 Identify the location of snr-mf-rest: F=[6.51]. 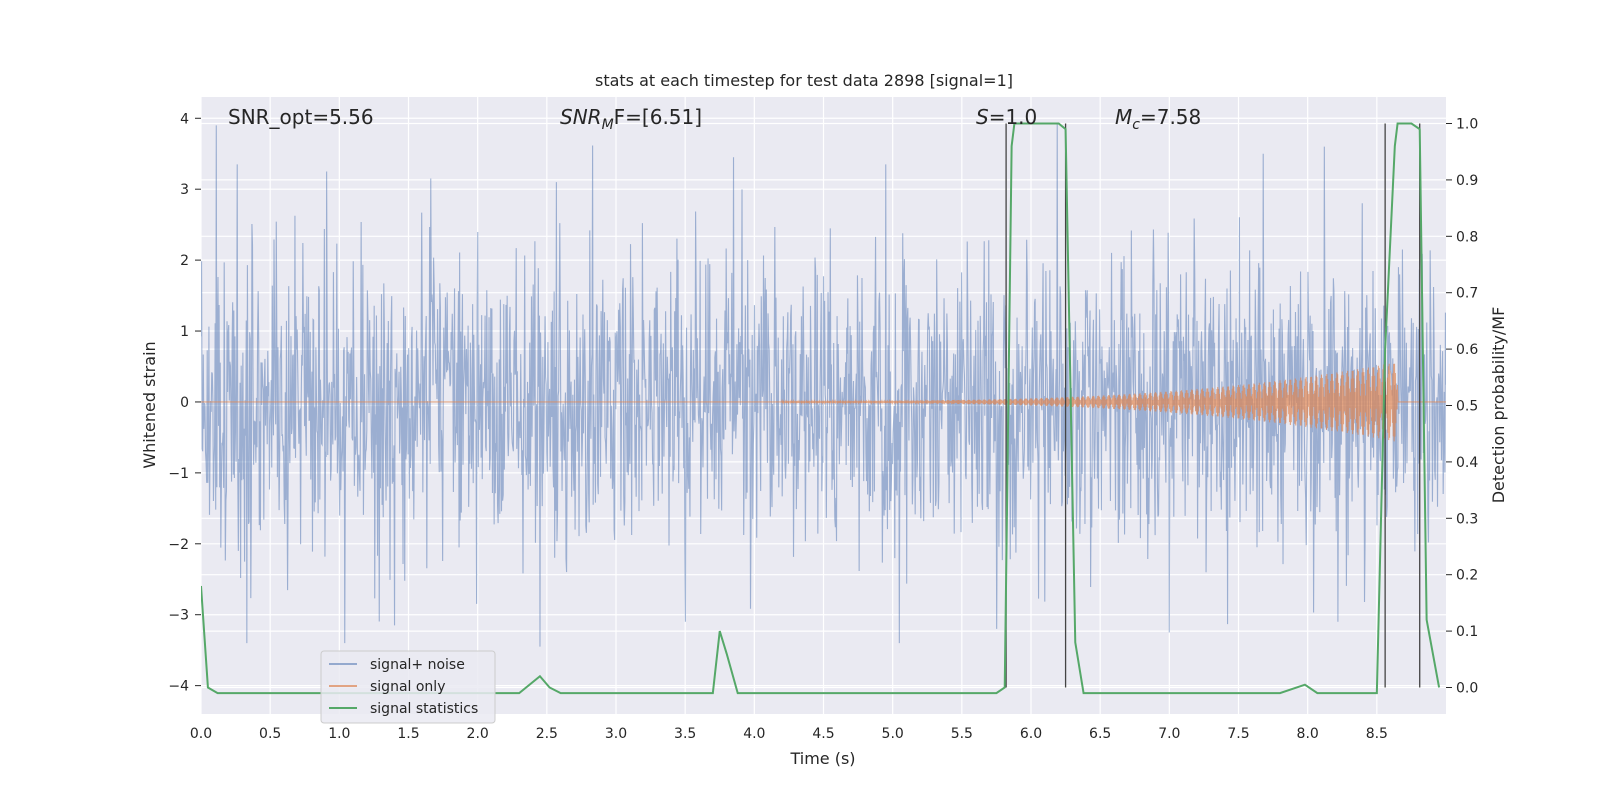
(658, 117).